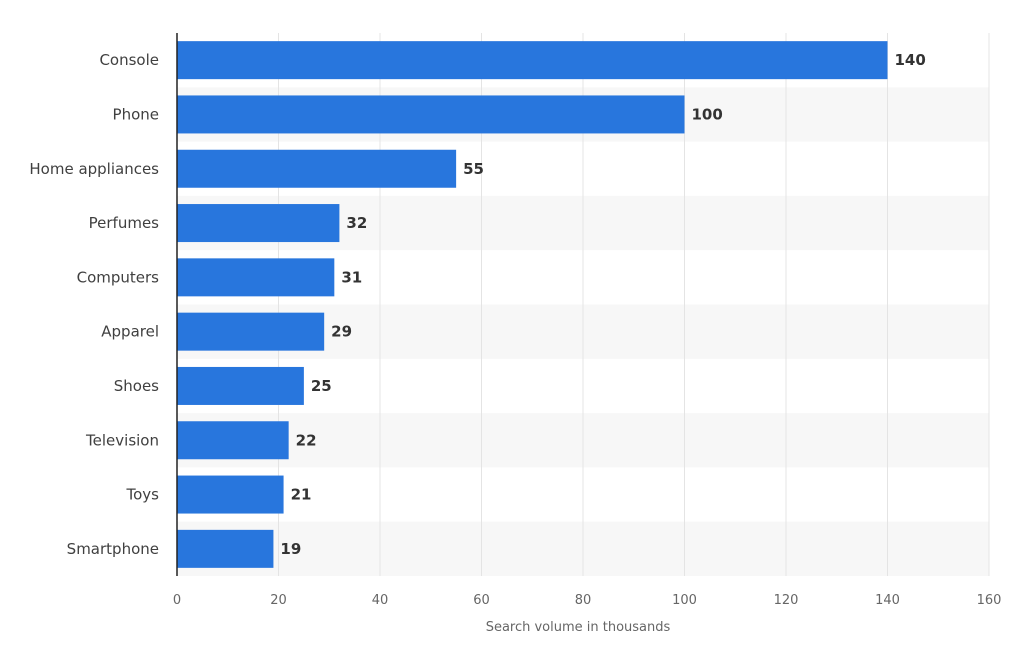 The height and width of the screenshot is (654, 1024). I want to click on x-tick-labels: 0 20 40 60 80 100 120 140 160, so click(587, 600).